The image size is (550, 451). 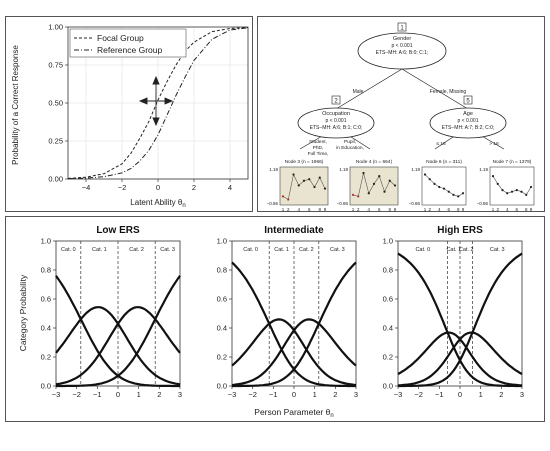 I want to click on tree-node-2-p: p < 0.001, so click(x=336, y=121).